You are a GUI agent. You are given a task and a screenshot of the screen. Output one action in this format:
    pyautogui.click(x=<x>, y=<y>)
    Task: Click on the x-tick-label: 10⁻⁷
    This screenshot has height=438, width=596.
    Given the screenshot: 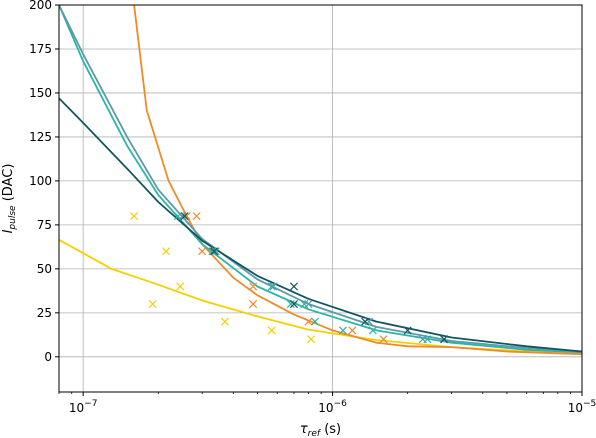 What is the action you would take?
    pyautogui.click(x=83, y=407)
    